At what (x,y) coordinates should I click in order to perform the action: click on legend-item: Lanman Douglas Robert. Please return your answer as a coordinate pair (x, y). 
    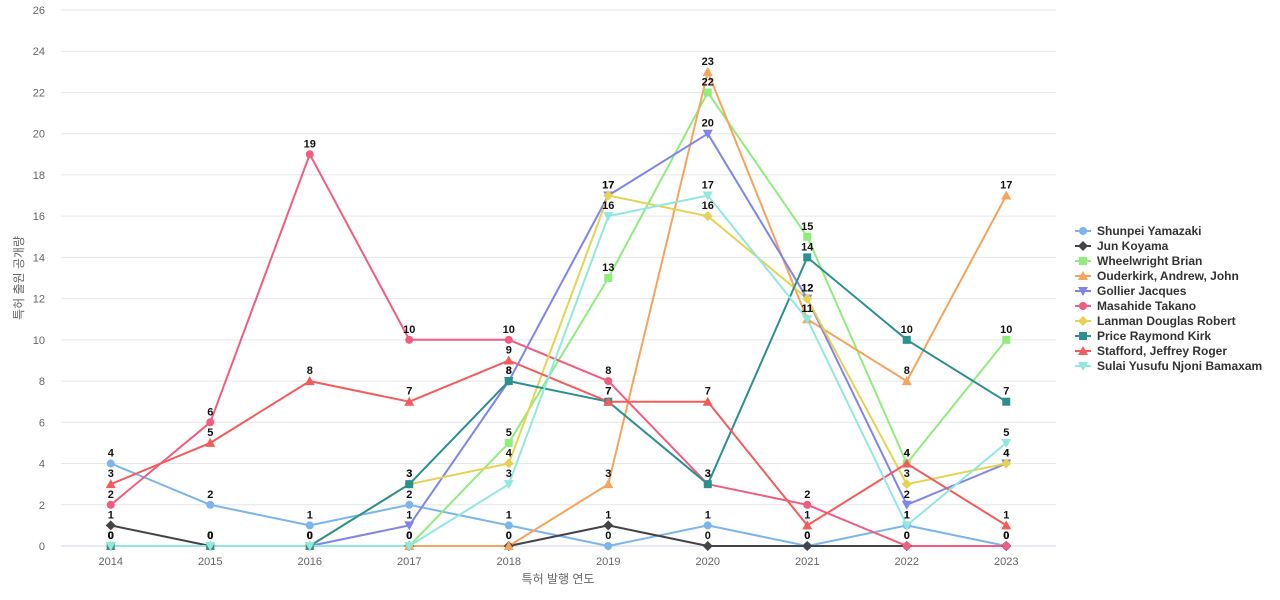
    Looking at the image, I should click on (1155, 321).